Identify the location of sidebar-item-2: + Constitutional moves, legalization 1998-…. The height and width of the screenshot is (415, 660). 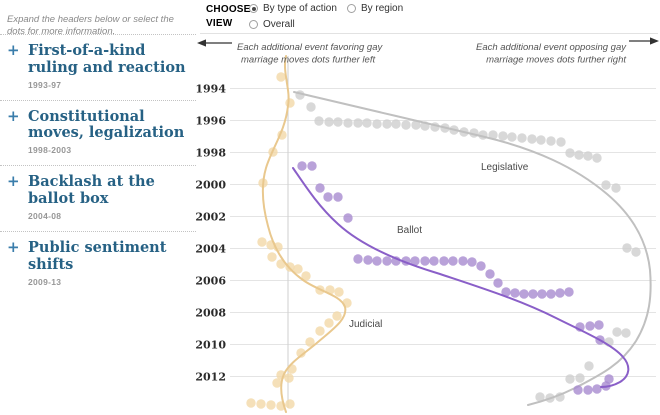
(98, 132).